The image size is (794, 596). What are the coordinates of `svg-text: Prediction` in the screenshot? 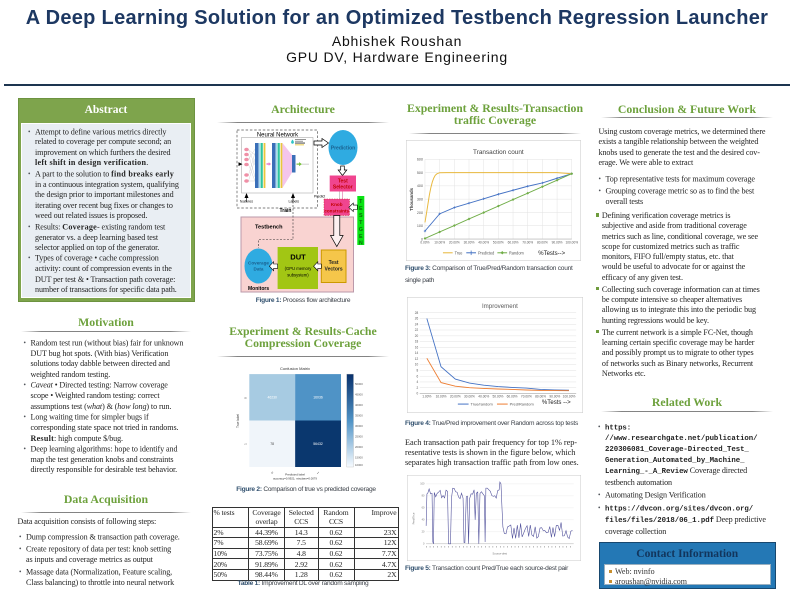 It's located at (343, 149).